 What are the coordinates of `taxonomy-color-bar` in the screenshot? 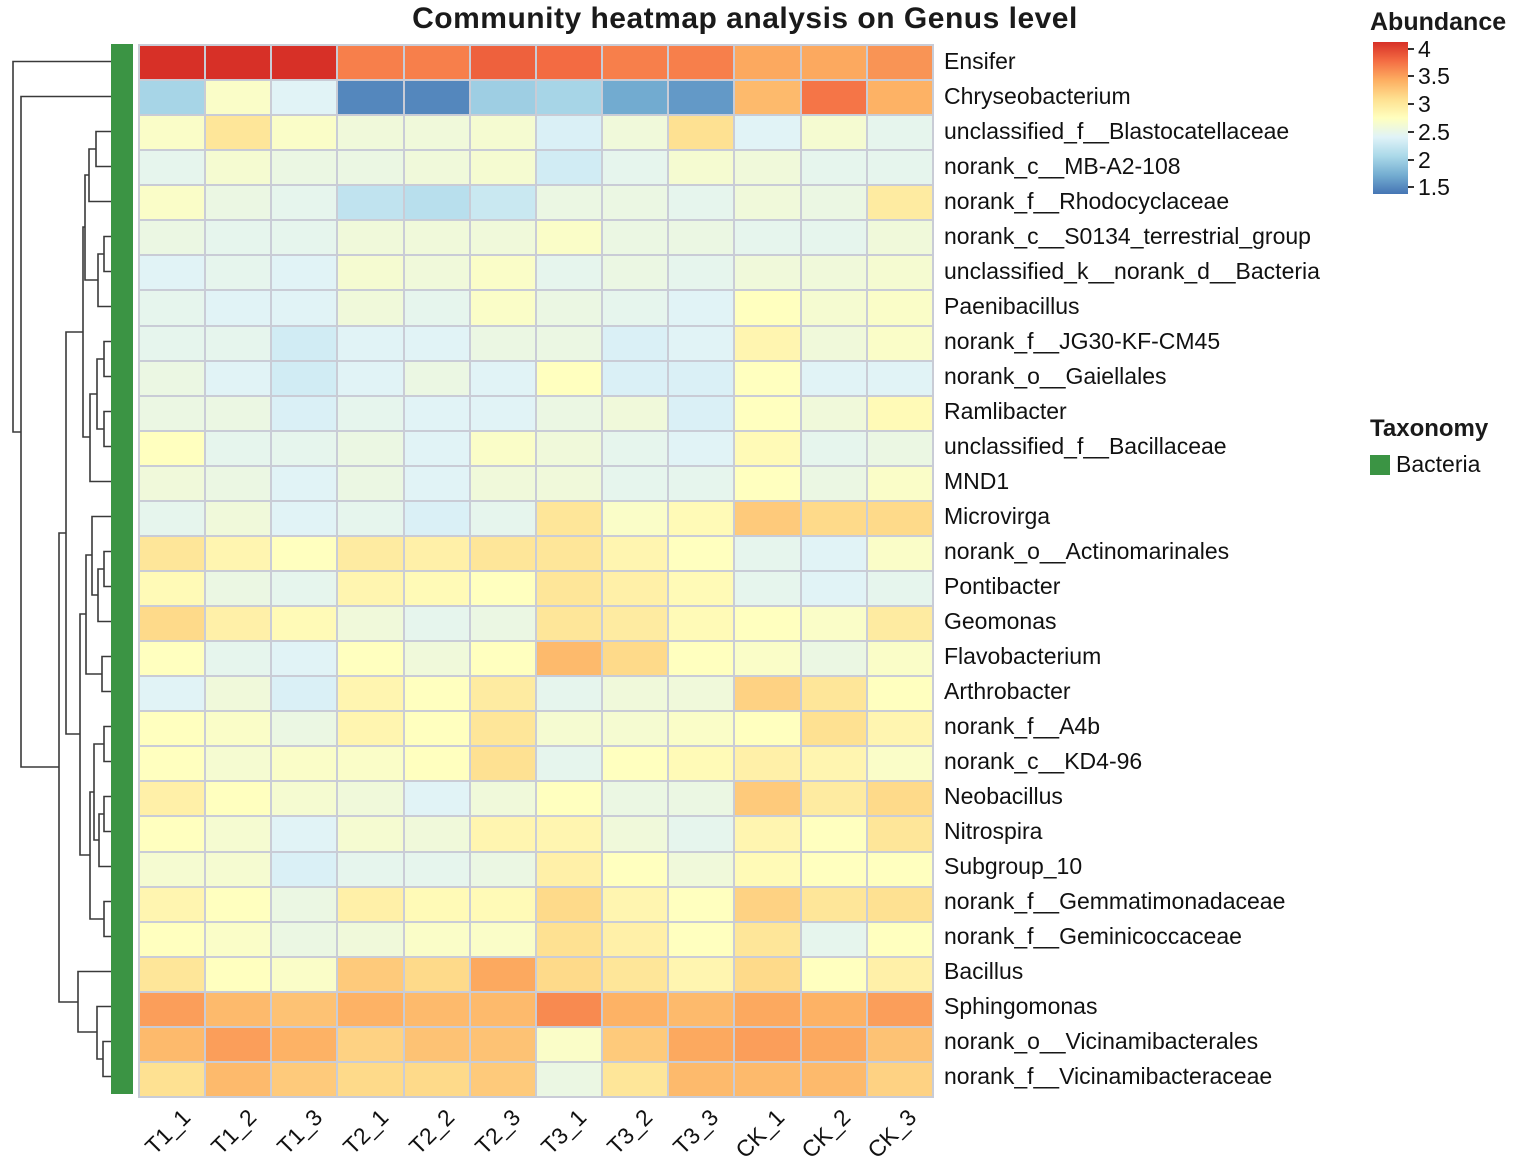 It's located at (122, 569).